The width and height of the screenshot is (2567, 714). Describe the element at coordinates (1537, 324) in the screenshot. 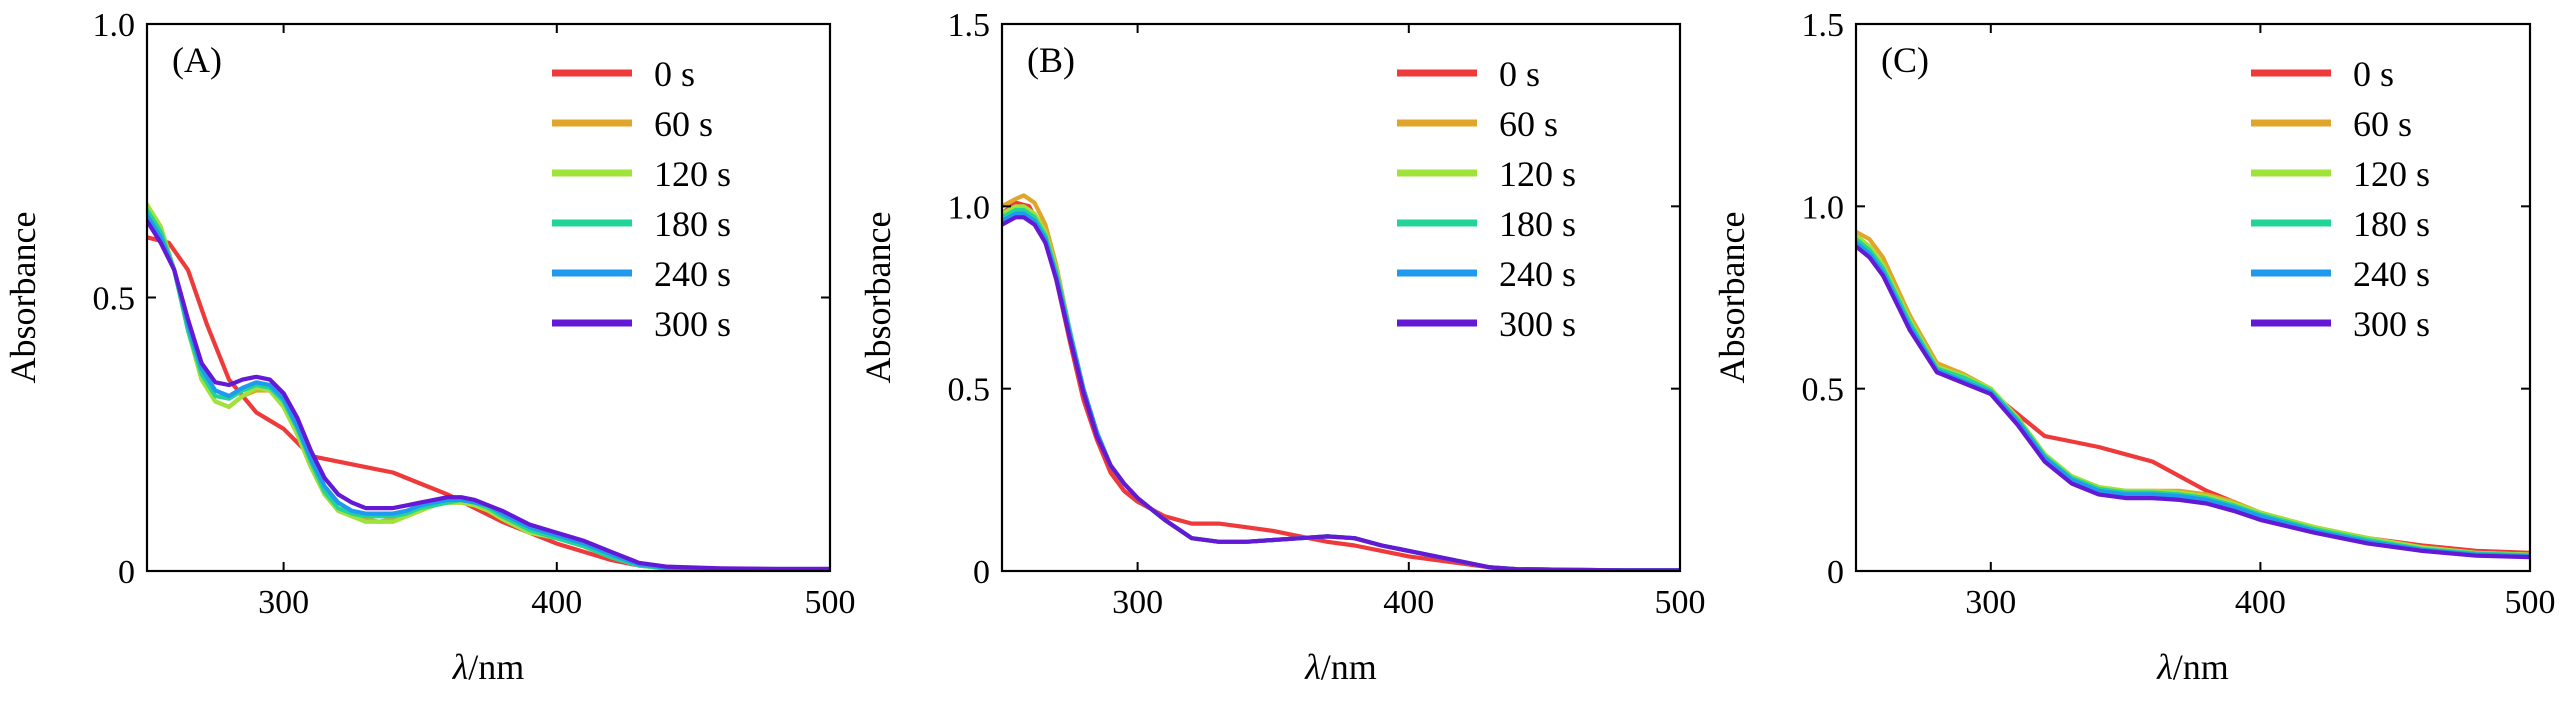

I see `panel-b-legend-label: 300 s` at that location.